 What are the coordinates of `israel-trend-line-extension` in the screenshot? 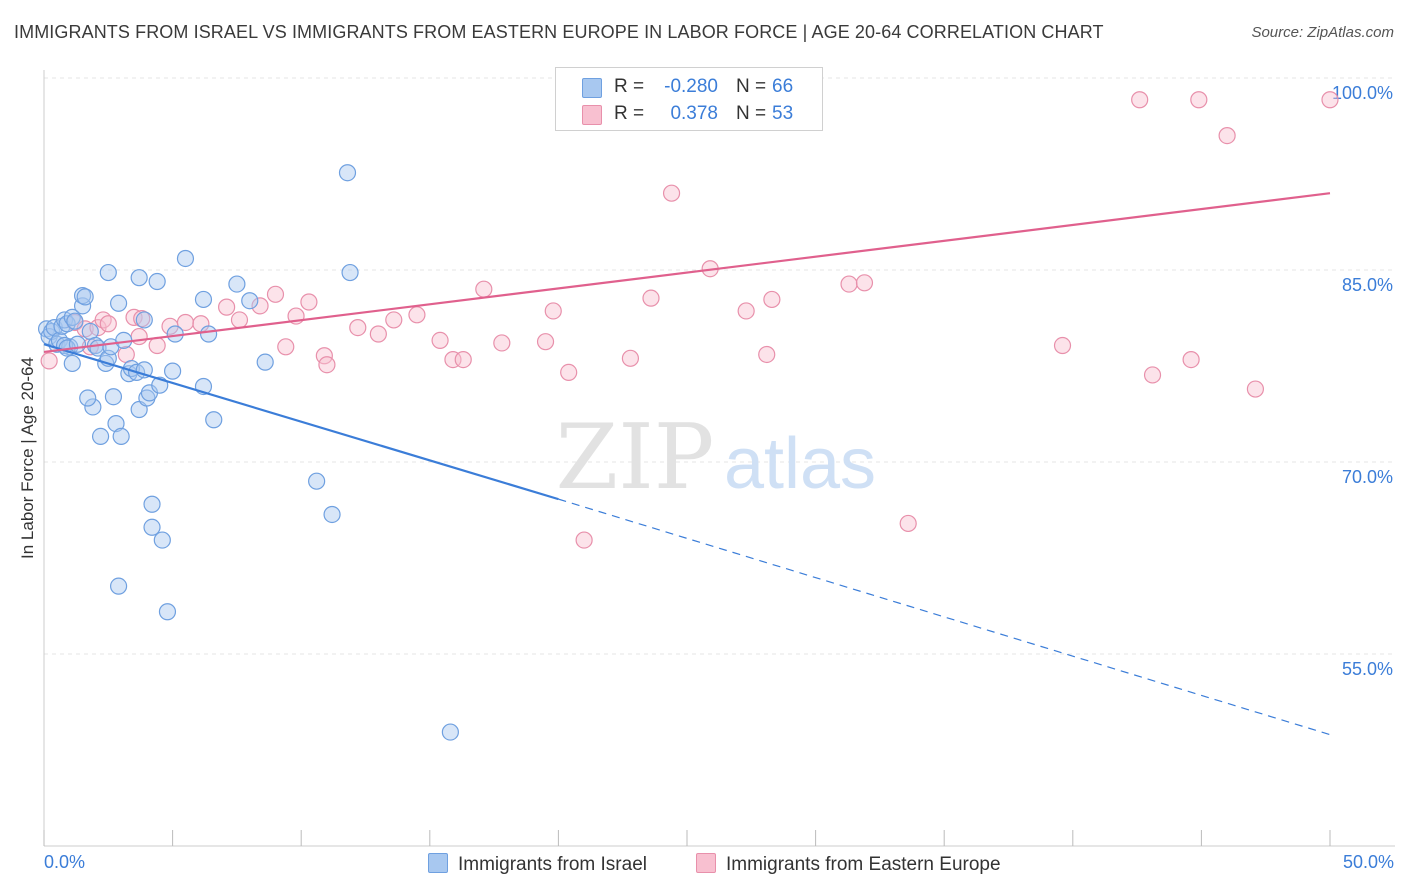 It's located at (944, 617).